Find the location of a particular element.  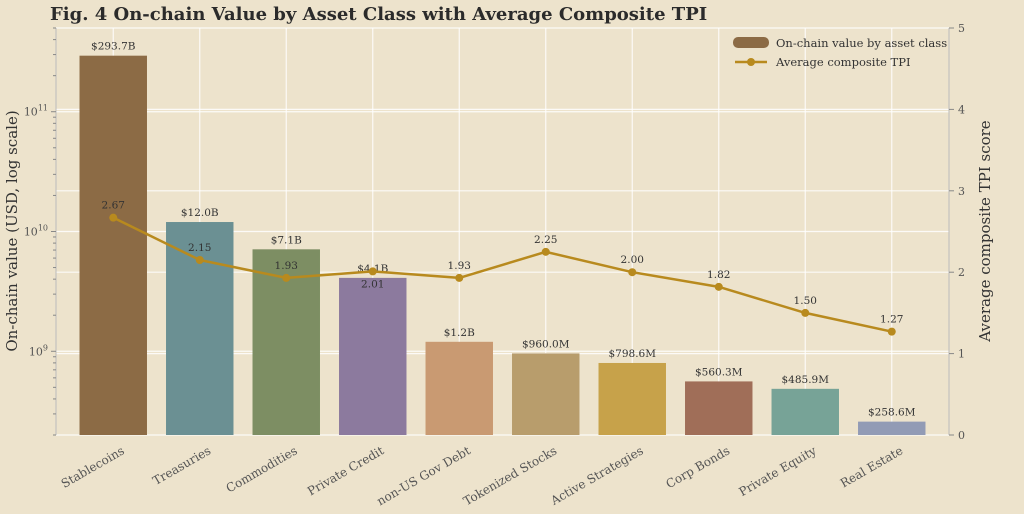

y2-tick-label: 5 is located at coordinates (961, 28).